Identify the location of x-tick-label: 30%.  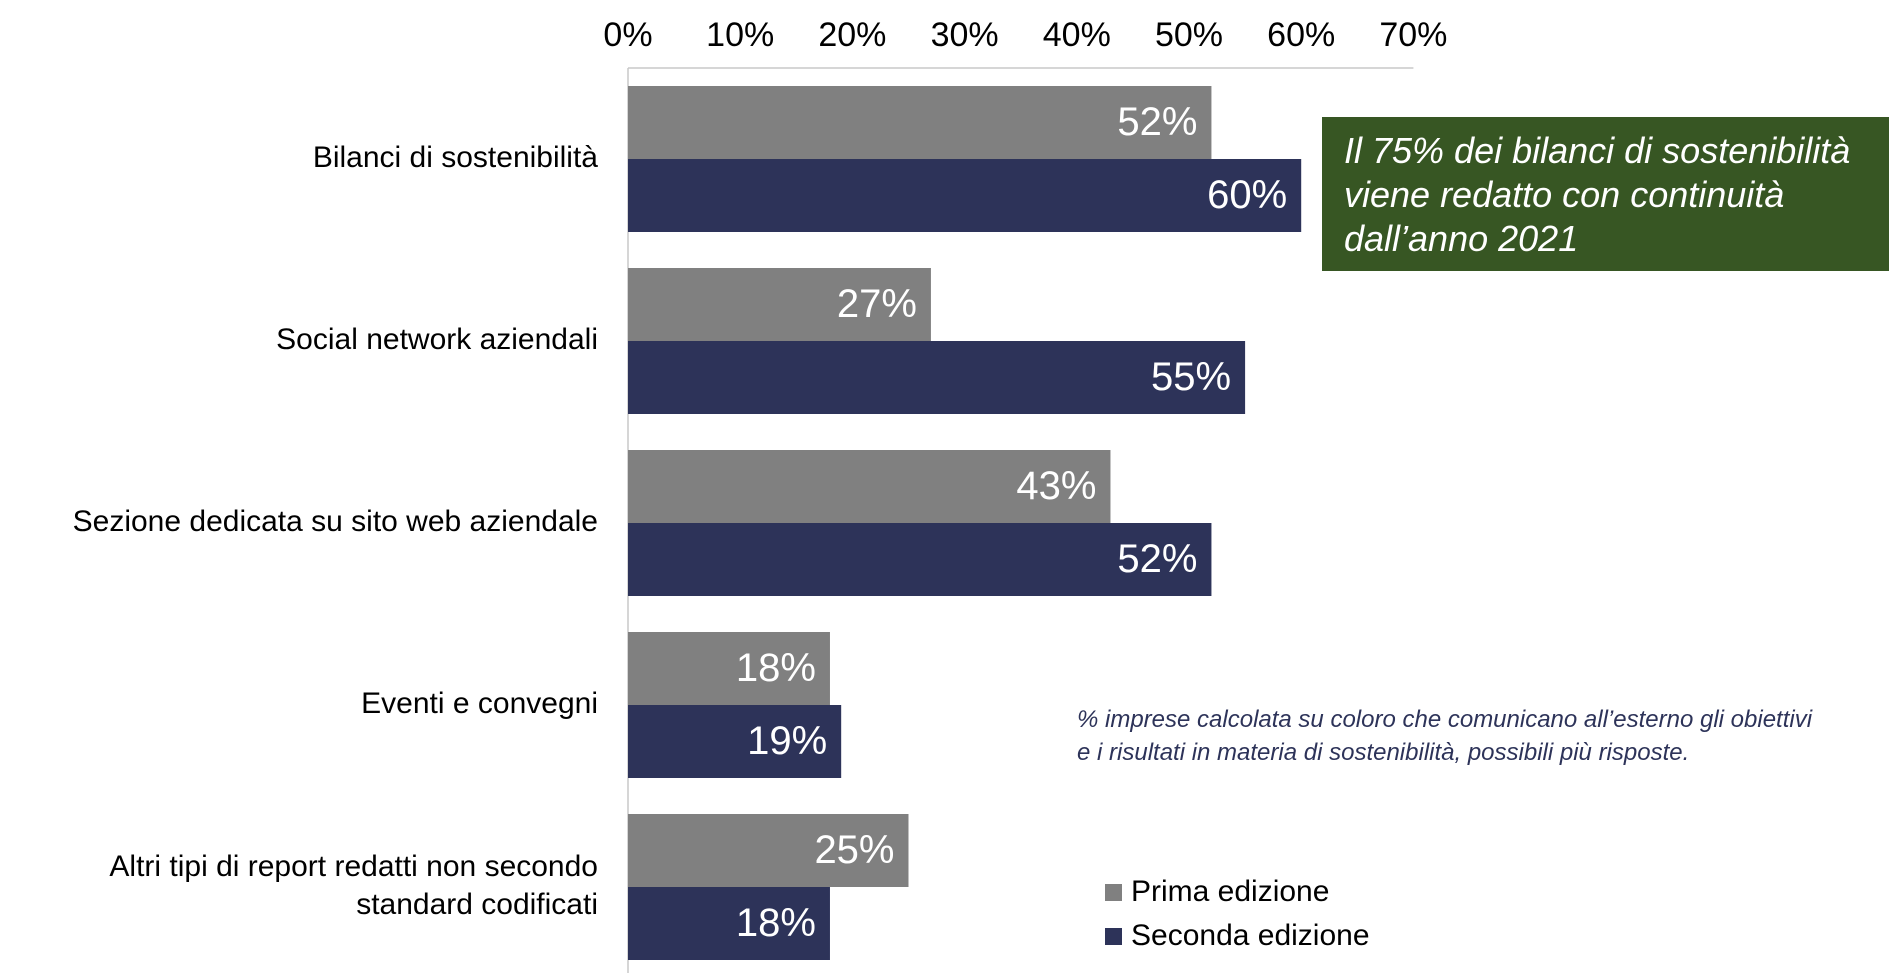
(965, 35).